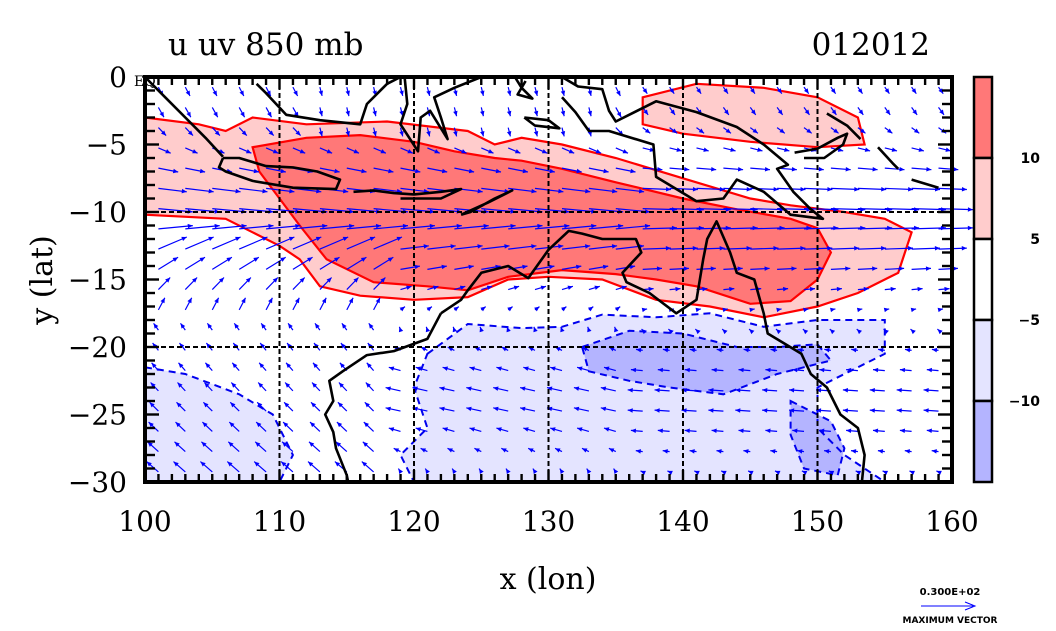 The height and width of the screenshot is (631, 1056). What do you see at coordinates (523, 88) in the screenshot?
I see `coastline-halmahera` at bounding box center [523, 88].